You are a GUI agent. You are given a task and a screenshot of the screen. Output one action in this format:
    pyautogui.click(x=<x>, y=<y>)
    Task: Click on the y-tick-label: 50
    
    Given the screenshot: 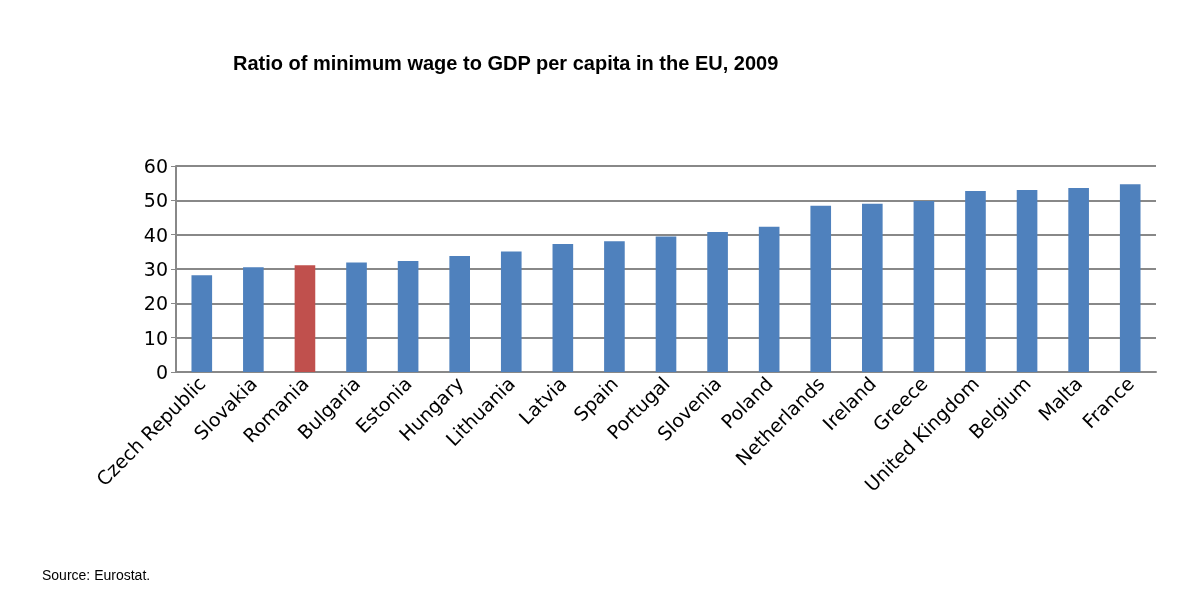 What is the action you would take?
    pyautogui.click(x=155, y=200)
    